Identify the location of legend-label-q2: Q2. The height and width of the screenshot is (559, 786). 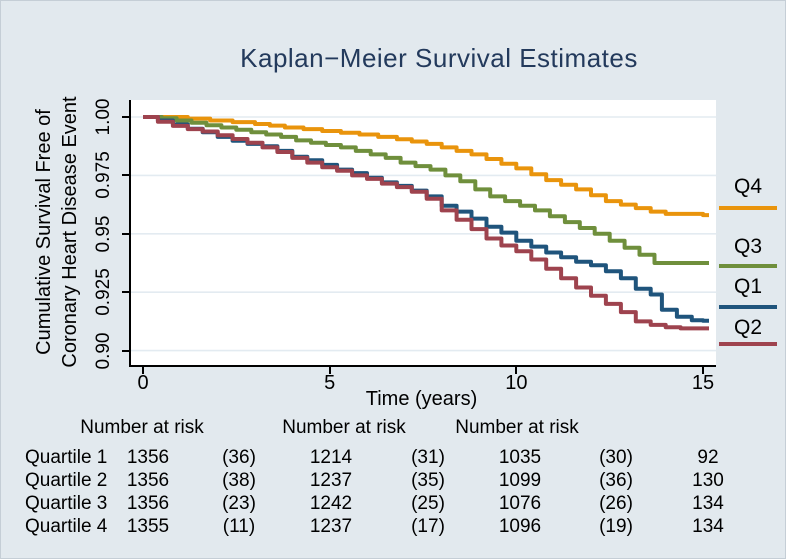
(747, 327).